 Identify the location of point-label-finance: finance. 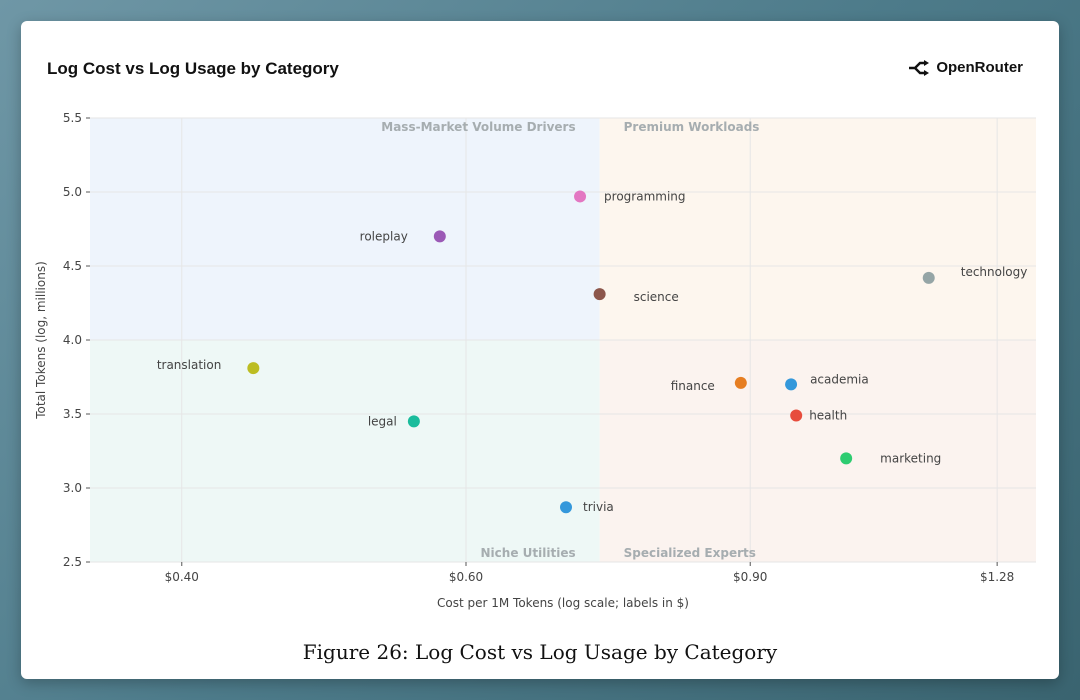
(693, 386).